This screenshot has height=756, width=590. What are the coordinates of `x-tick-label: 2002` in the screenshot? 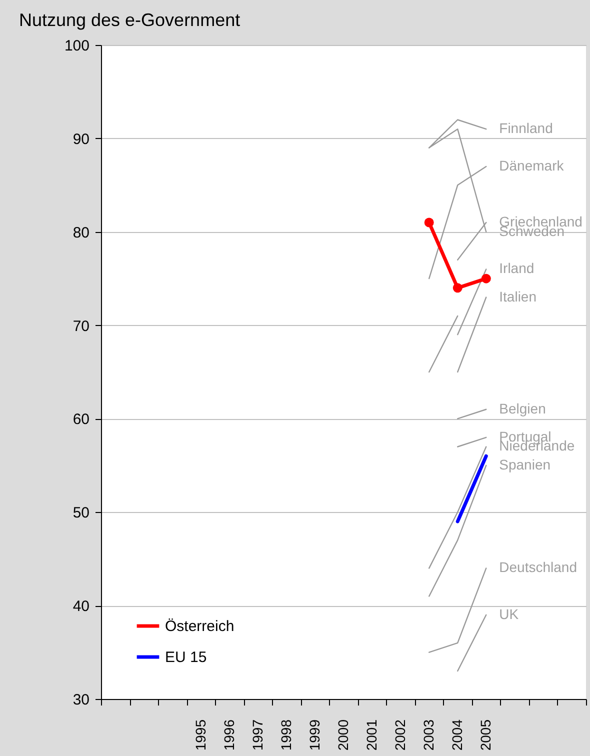 It's located at (400, 735).